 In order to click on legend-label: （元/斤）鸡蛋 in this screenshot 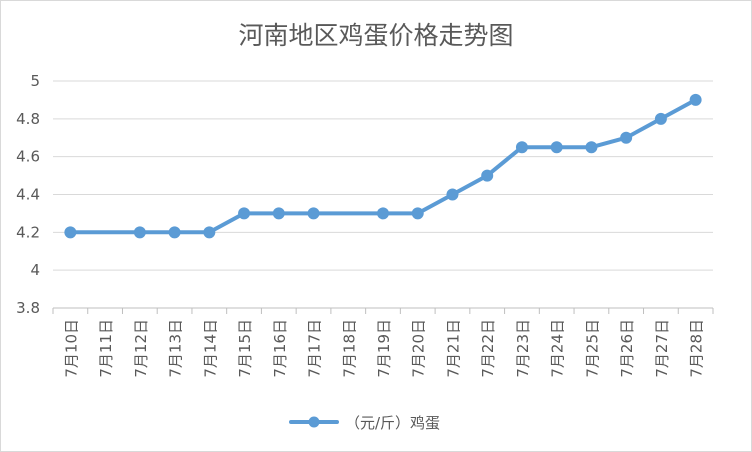, I will do `click(392, 423)`.